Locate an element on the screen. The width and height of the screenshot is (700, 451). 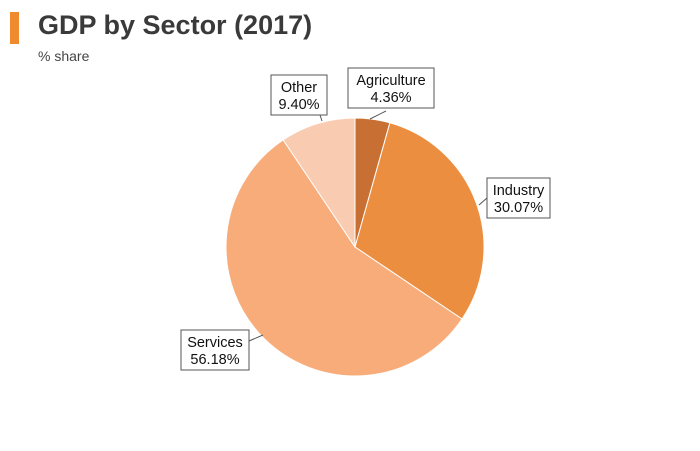
pie-slice-other is located at coordinates (319, 183).